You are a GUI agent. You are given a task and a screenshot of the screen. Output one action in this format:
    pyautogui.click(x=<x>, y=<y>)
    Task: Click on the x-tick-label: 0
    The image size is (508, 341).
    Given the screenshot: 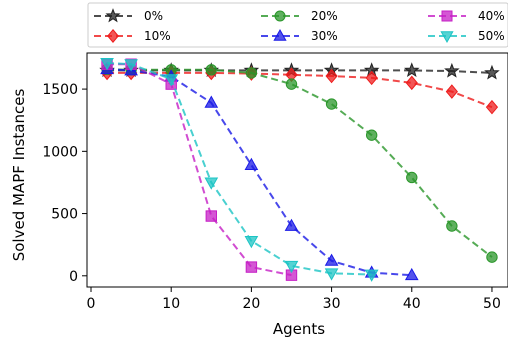 What is the action you would take?
    pyautogui.click(x=91, y=304)
    